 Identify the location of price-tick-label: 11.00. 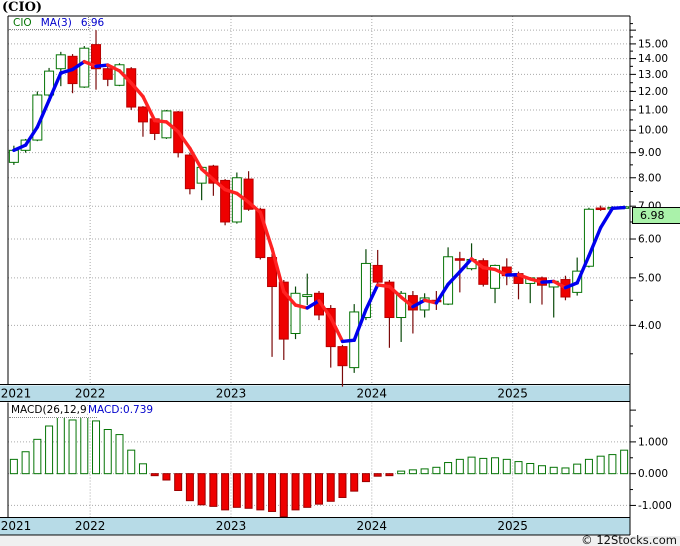
(653, 110).